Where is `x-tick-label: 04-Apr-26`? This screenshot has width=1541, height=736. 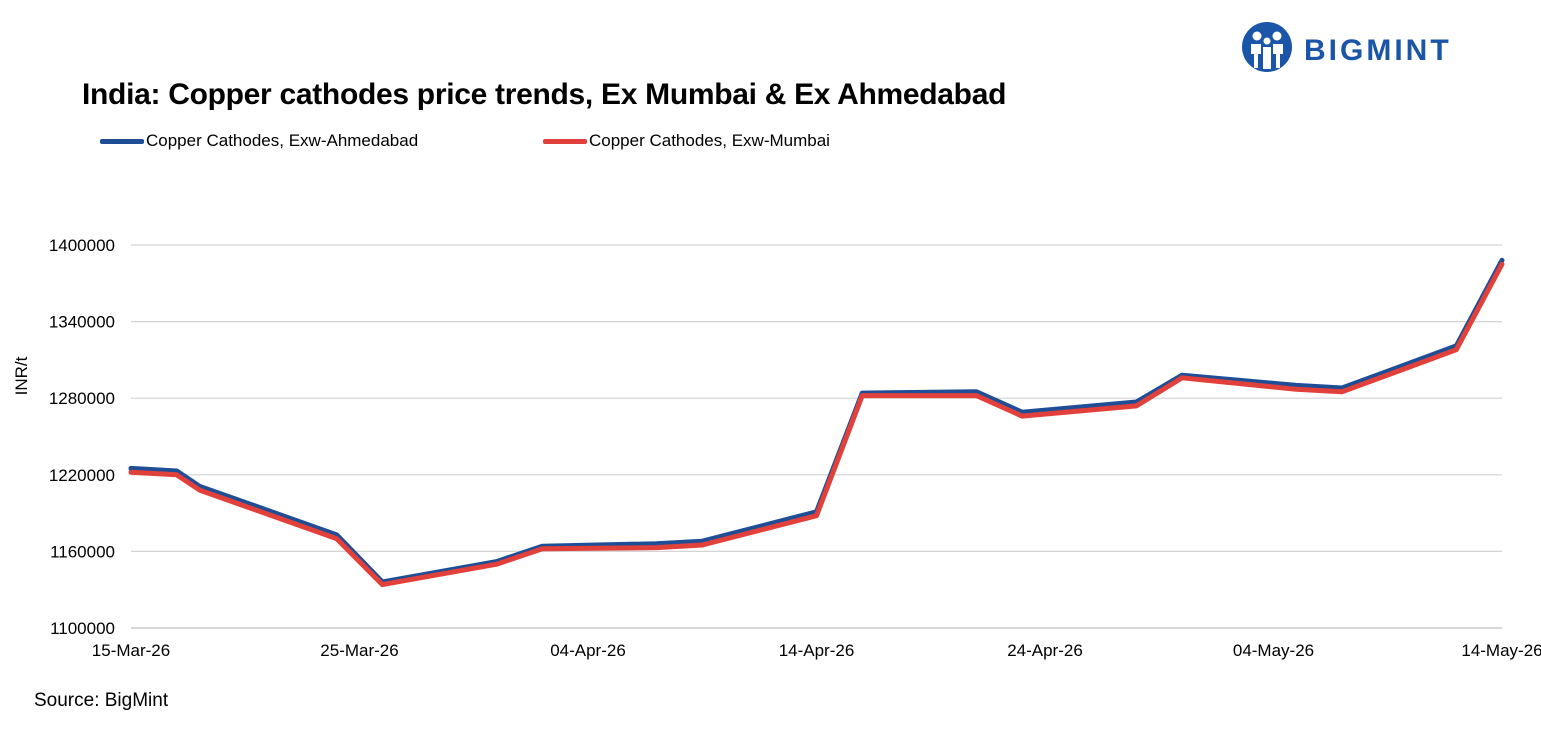
x-tick-label: 04-Apr-26 is located at coordinates (588, 650).